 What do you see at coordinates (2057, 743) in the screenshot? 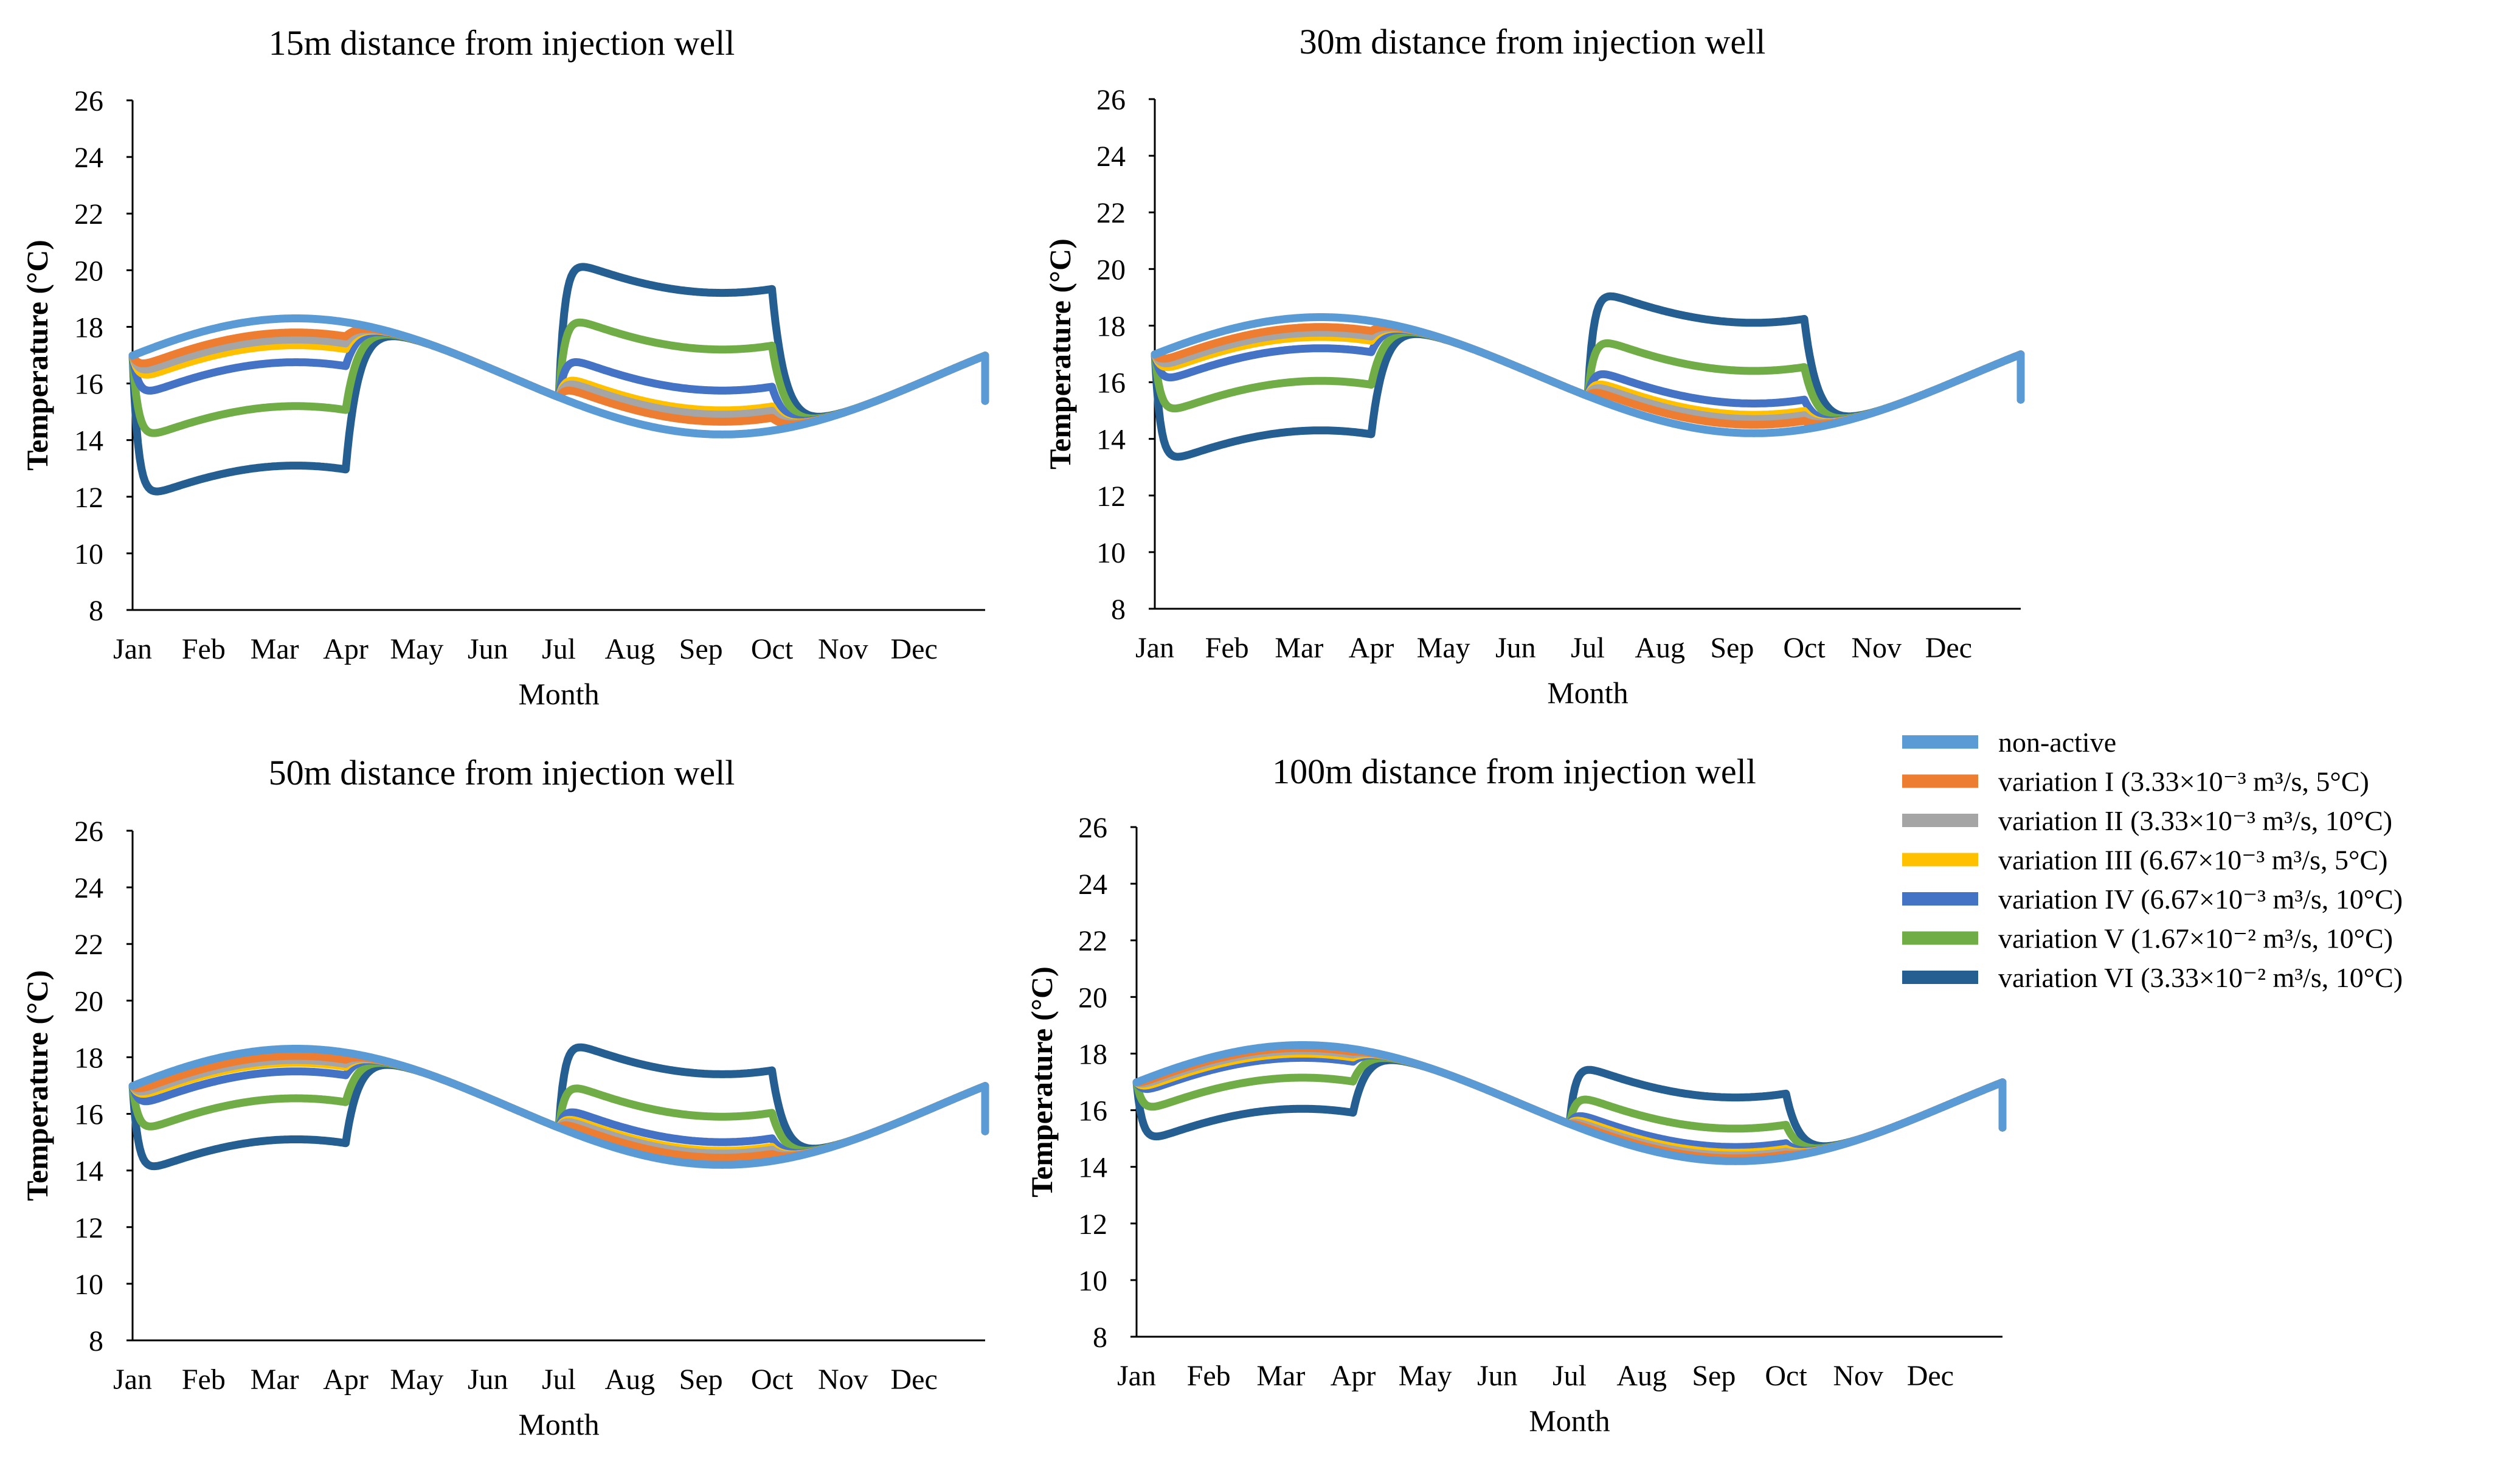
I see `legend-label: non-active` at bounding box center [2057, 743].